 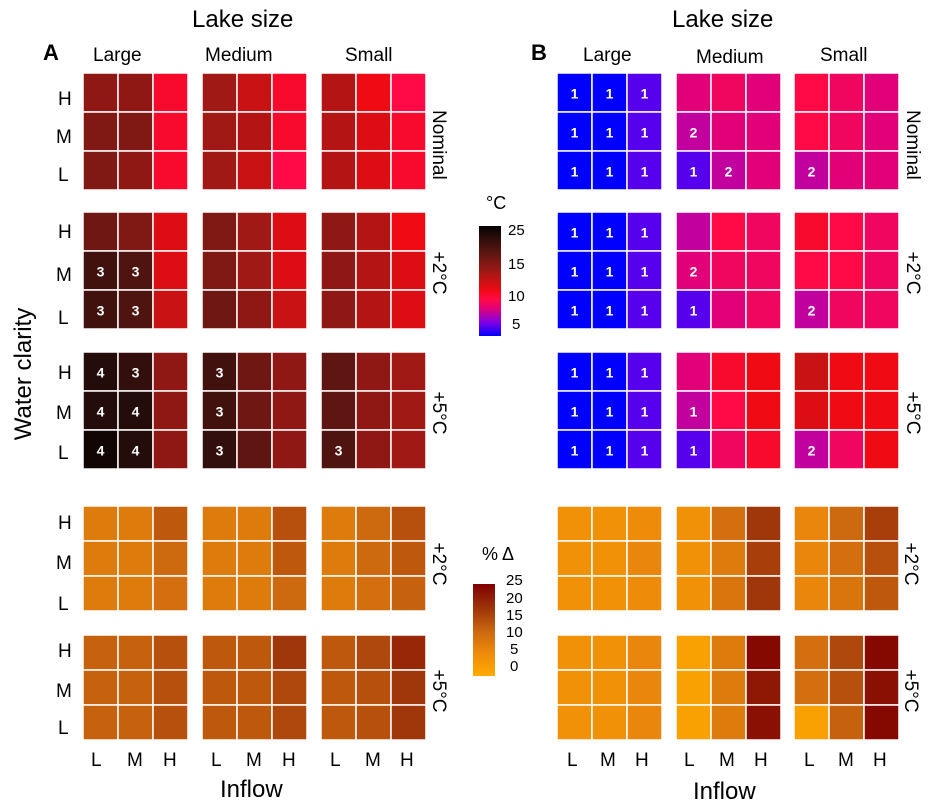 I want to click on clarity-label-h-nominal: H, so click(x=65, y=99).